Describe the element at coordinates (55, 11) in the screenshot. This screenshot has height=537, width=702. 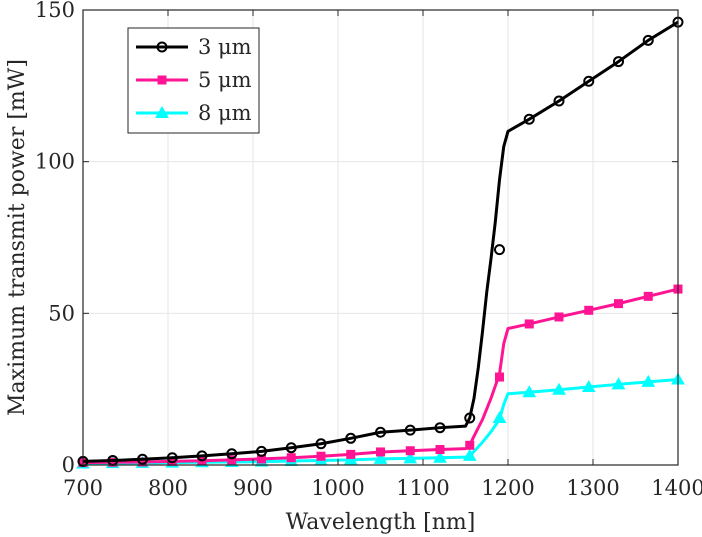
I see `y-tick-label: 150` at that location.